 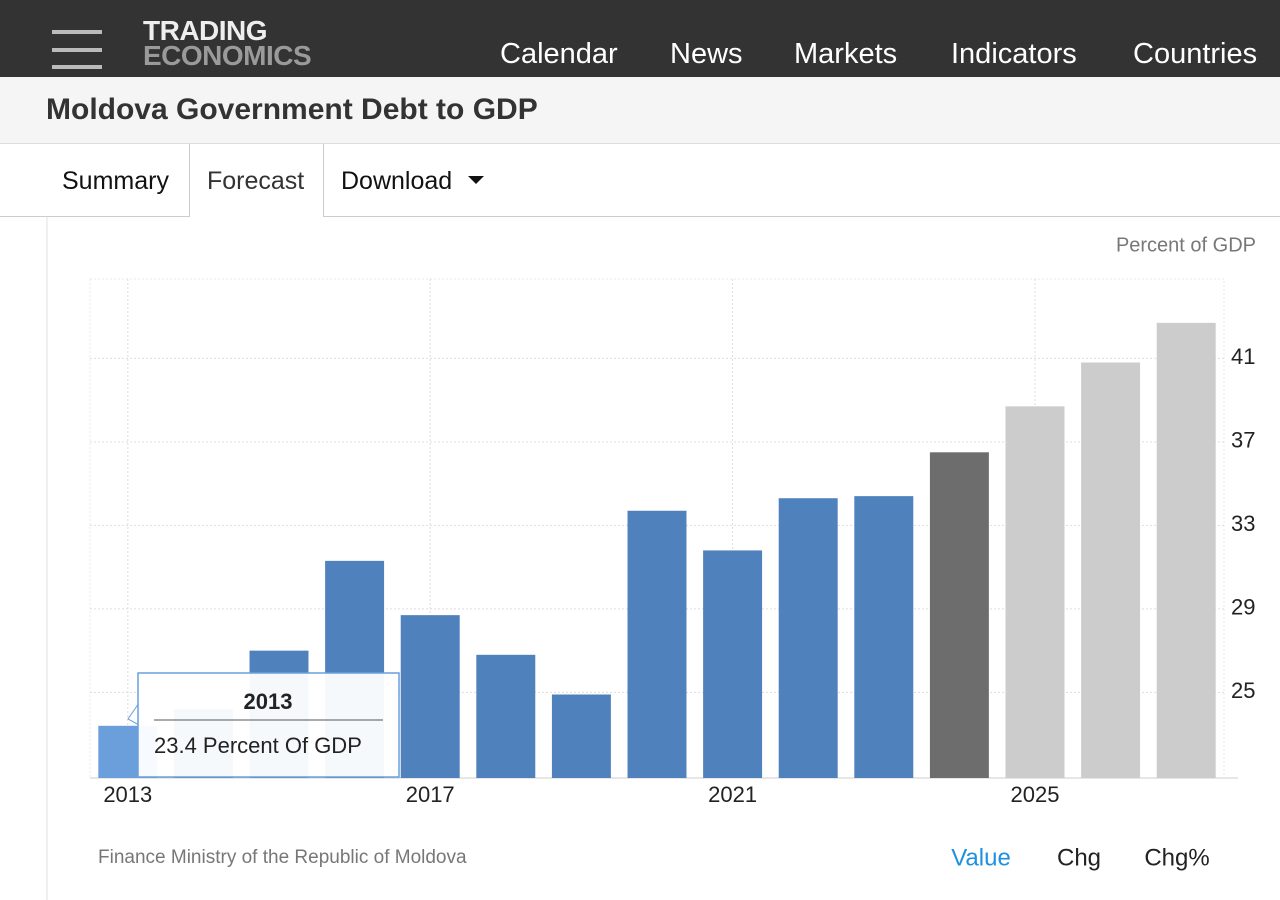 What do you see at coordinates (1186, 245) in the screenshot?
I see `unit-label: Percent of GDP` at bounding box center [1186, 245].